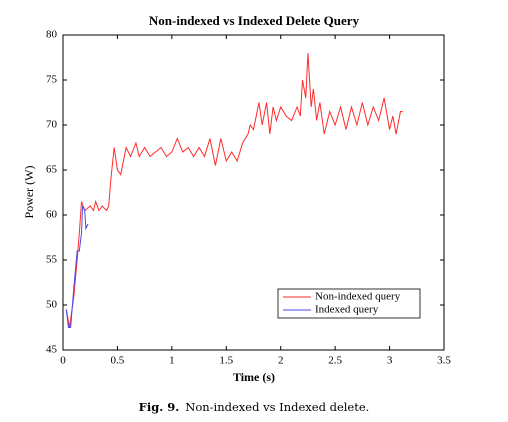 Image resolution: width=508 pixels, height=422 pixels. Describe the element at coordinates (159, 407) in the screenshot. I see `caption-label: Fig. 9.` at that location.